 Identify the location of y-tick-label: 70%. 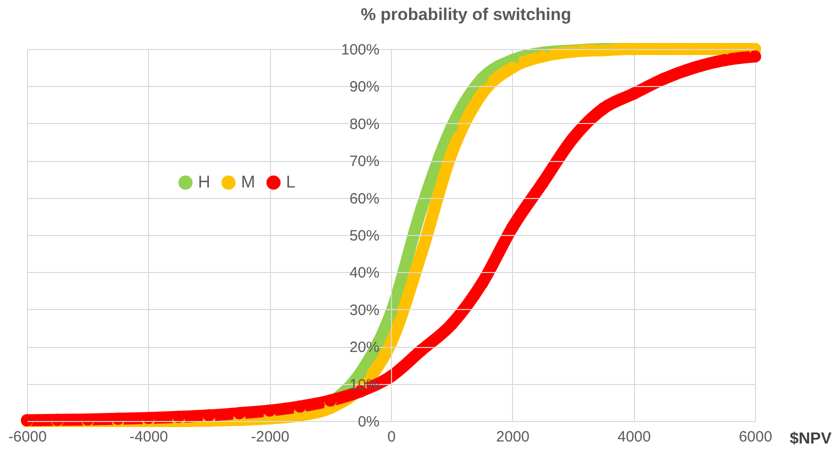
(364, 161).